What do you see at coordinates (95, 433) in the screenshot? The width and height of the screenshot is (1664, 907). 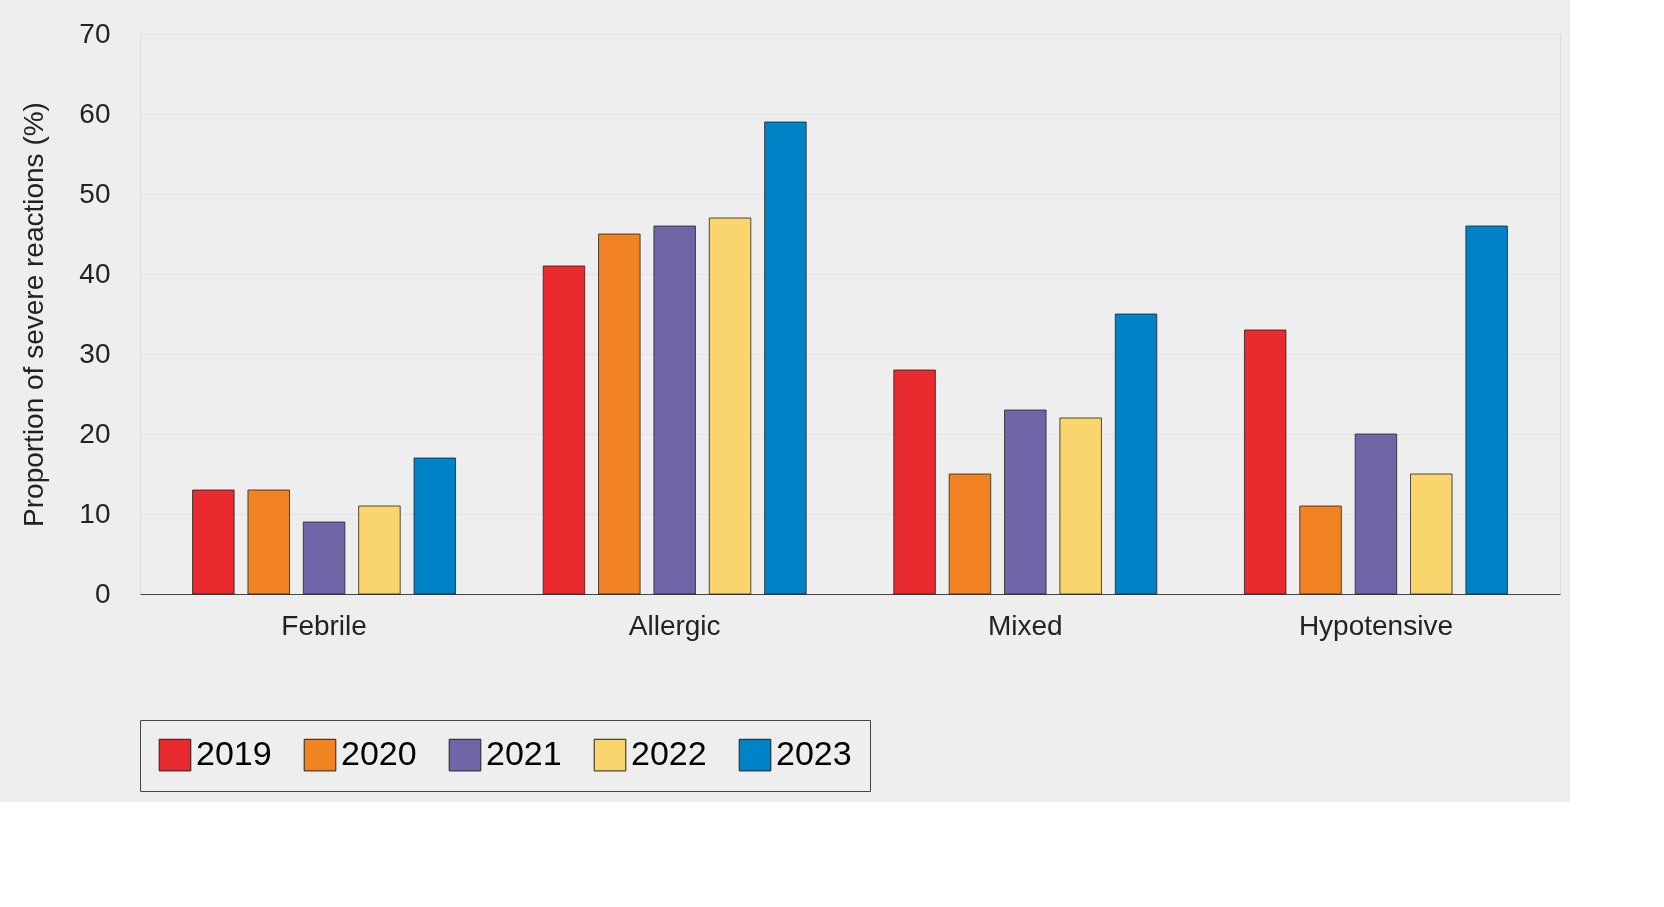 I see `y-tick-label: 20` at bounding box center [95, 433].